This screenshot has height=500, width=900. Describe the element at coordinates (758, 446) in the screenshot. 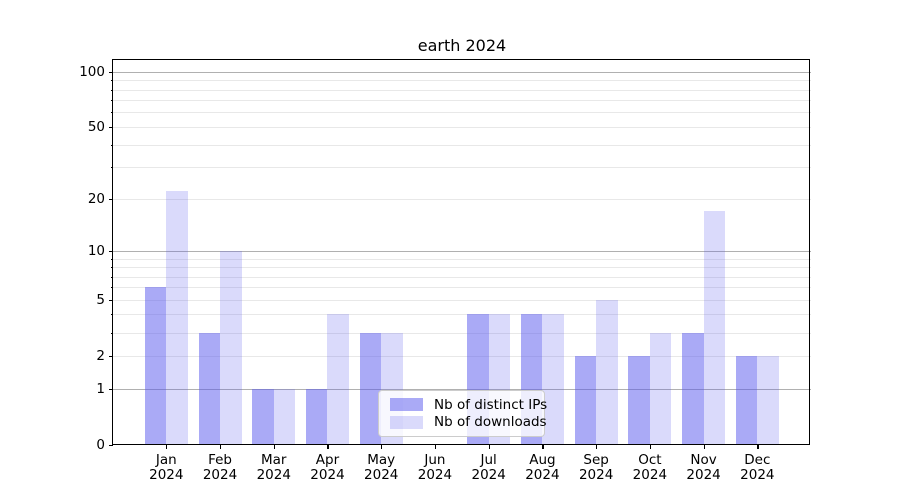

I see `x-tick-dec` at that location.